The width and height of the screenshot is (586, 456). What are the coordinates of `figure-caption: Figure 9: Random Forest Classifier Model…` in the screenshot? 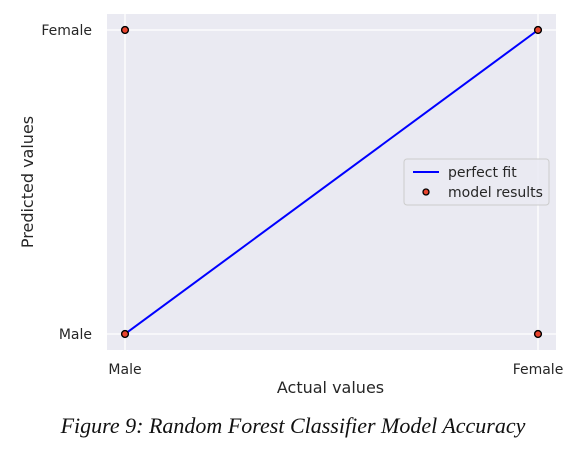 It's located at (293, 425).